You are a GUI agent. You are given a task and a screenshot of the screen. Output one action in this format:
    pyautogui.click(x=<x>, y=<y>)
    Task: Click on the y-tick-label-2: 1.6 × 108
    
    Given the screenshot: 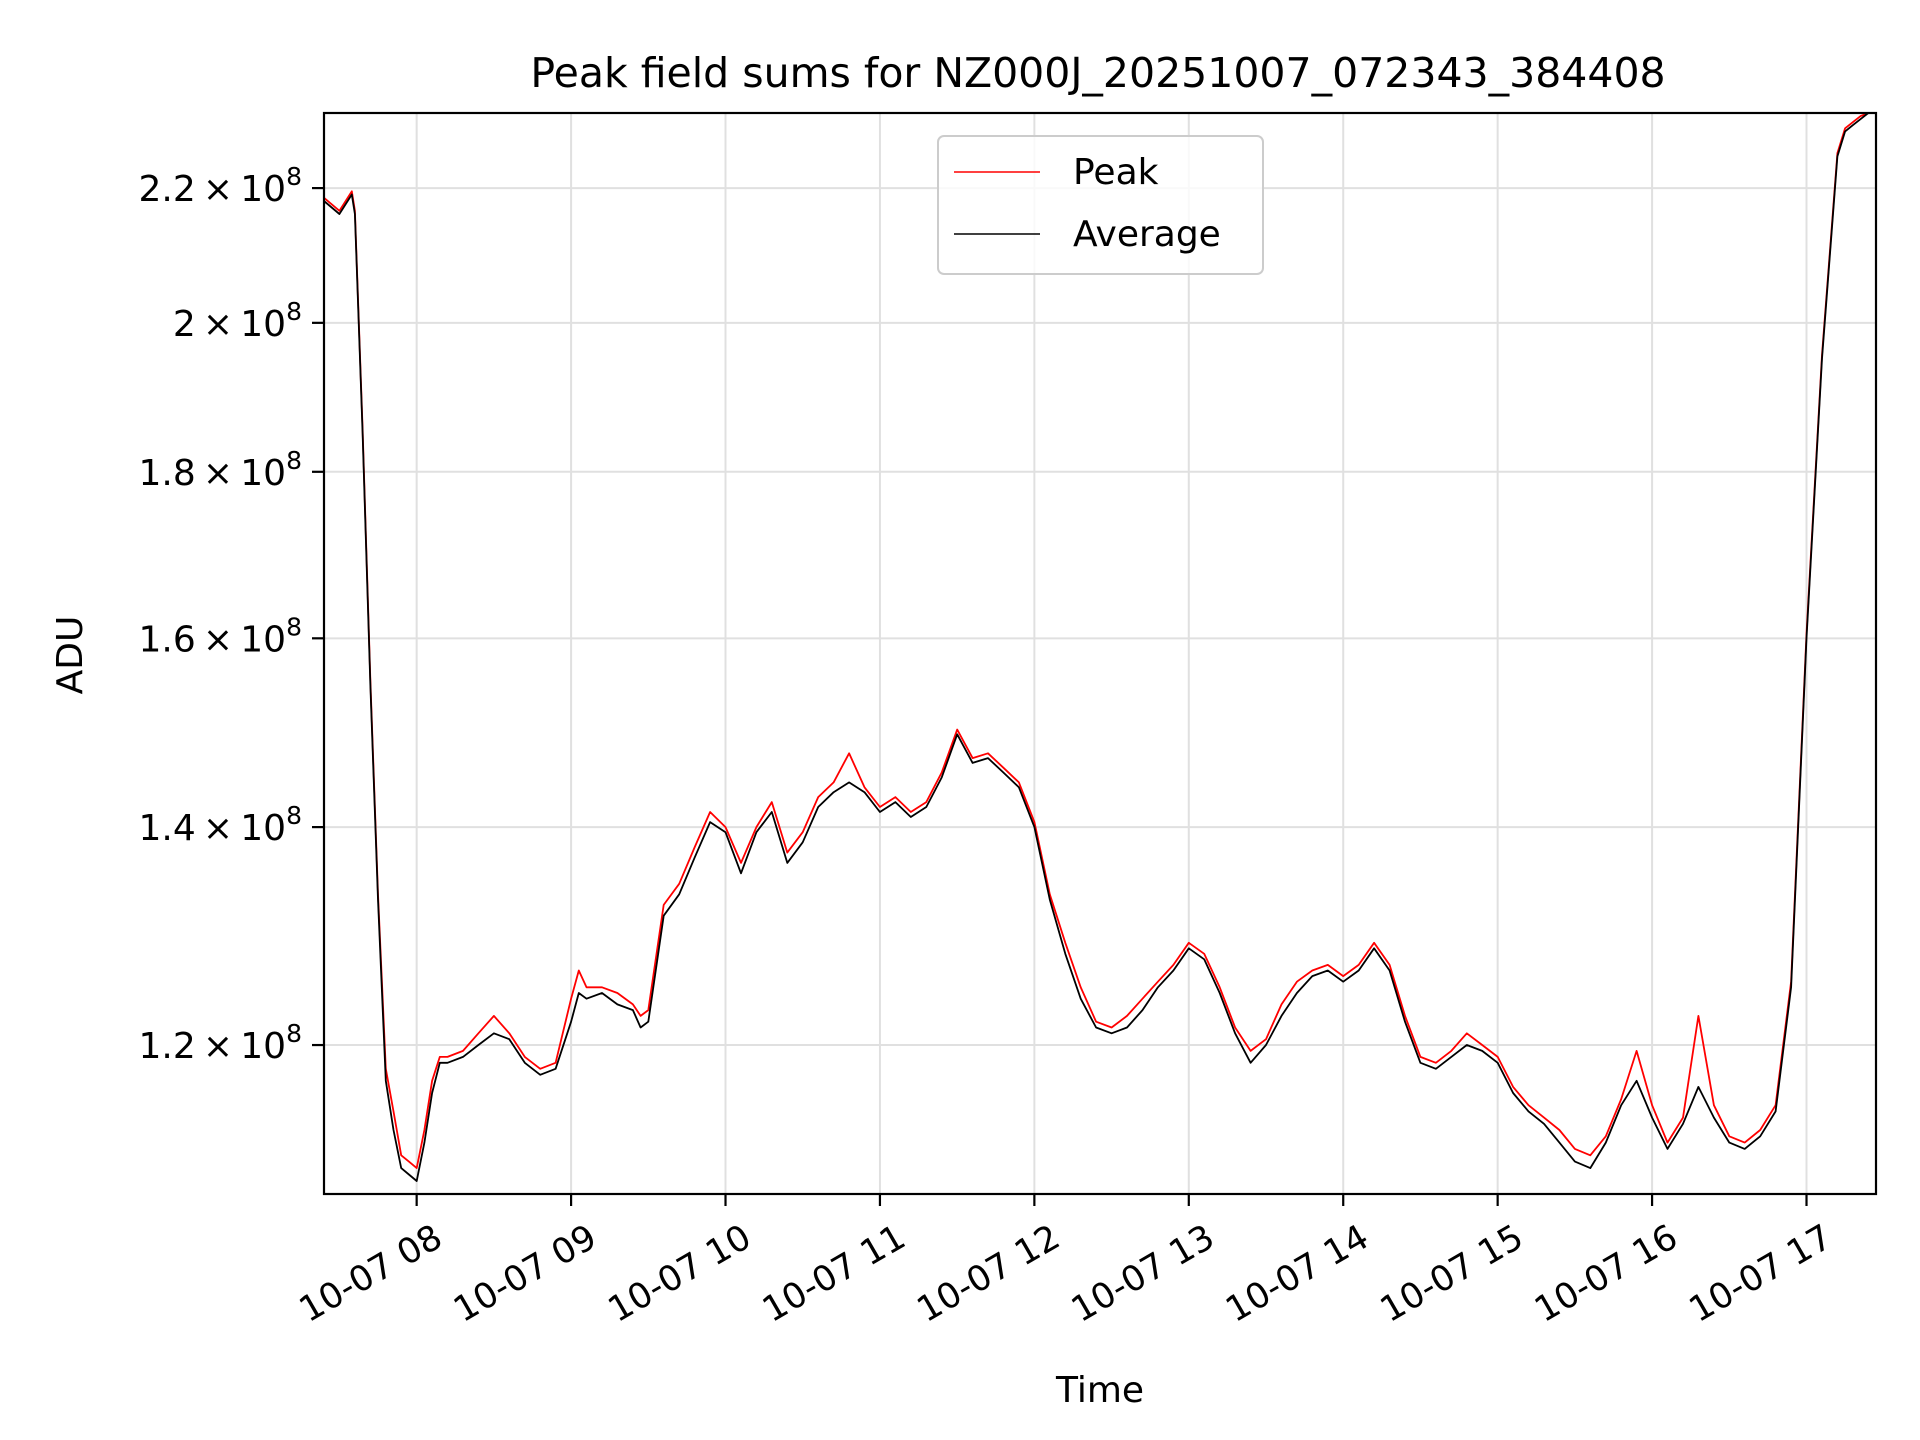 What is the action you would take?
    pyautogui.click(x=220, y=636)
    